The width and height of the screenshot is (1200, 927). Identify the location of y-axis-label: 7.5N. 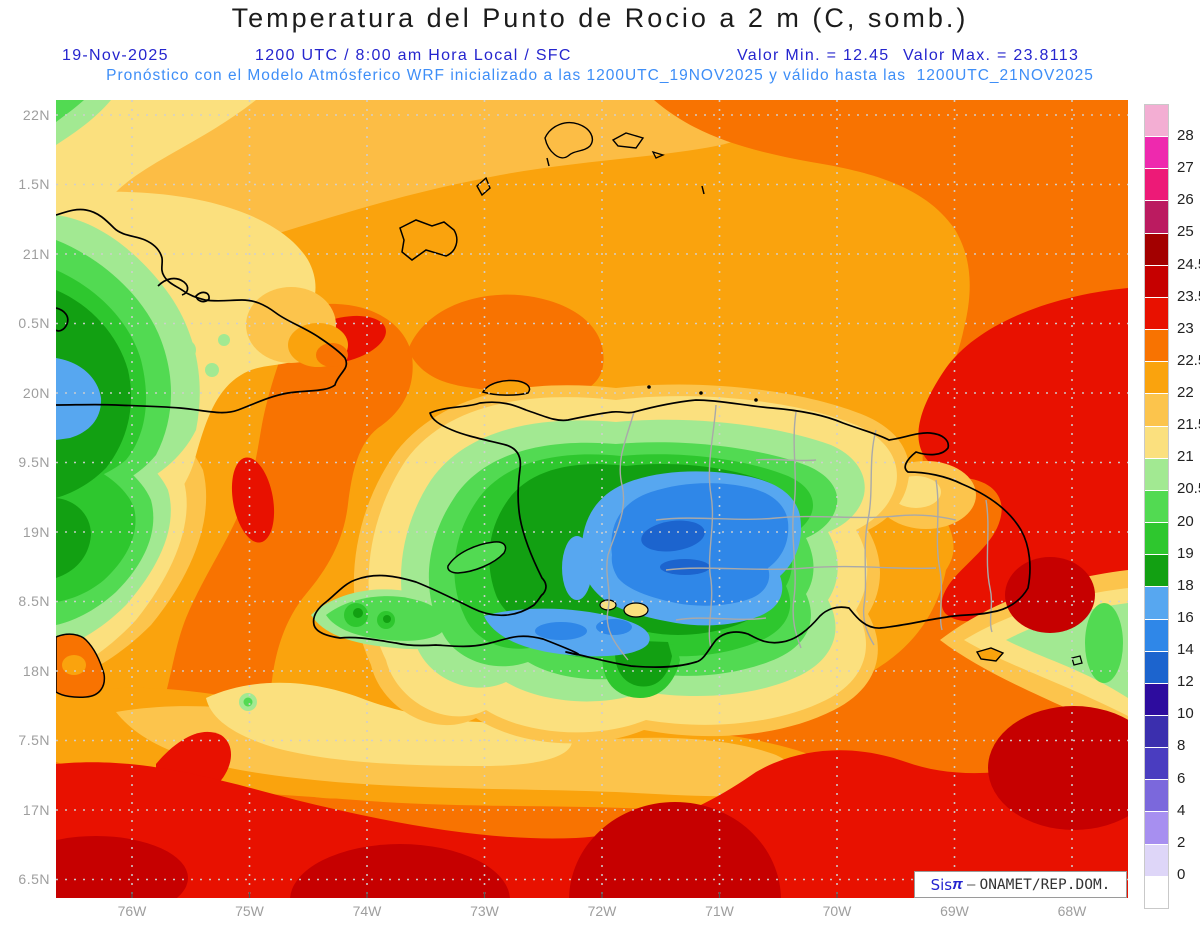
(34, 740).